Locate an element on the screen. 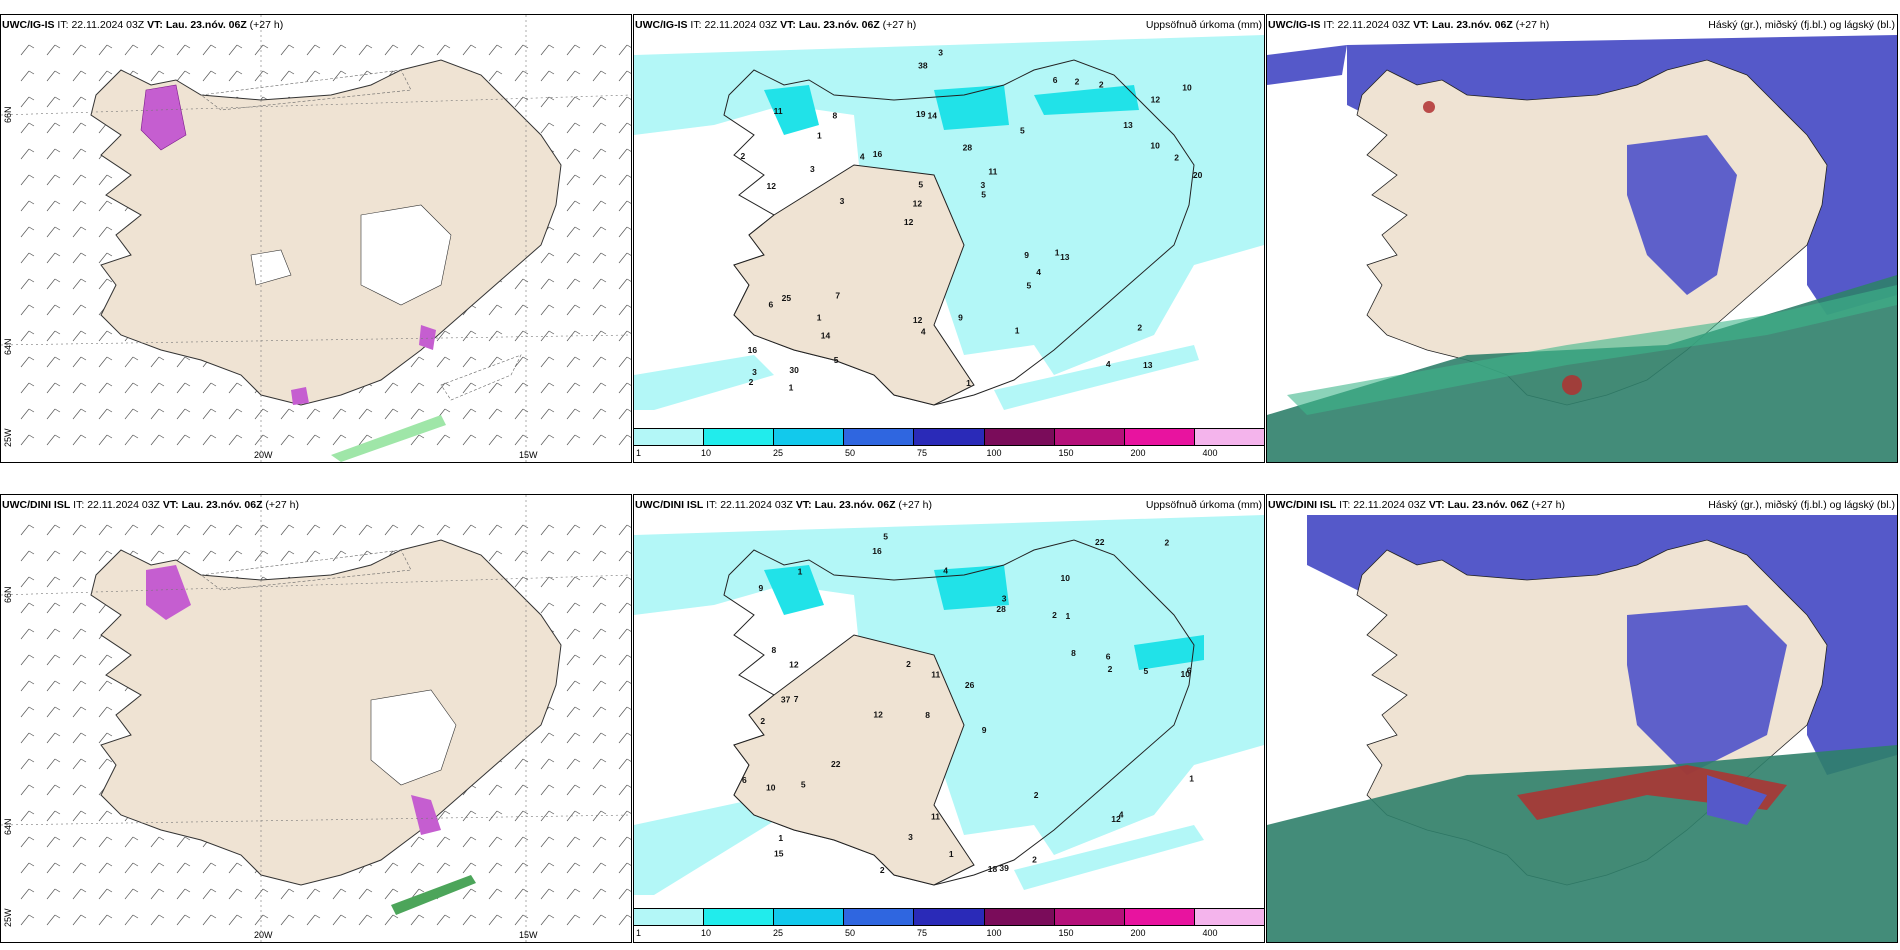  cloud-mid-band is located at coordinates (1592, 350).